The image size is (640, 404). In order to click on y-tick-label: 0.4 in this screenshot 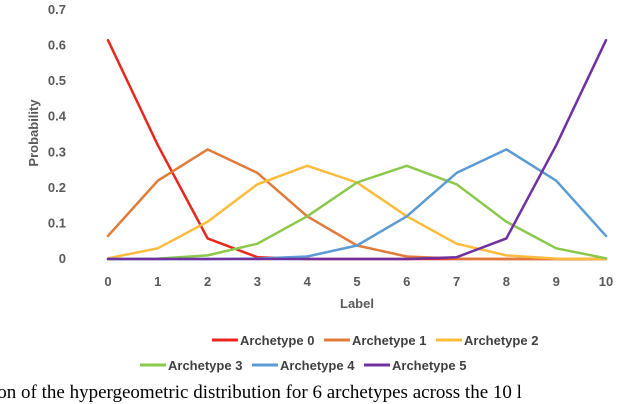, I will do `click(57, 116)`.